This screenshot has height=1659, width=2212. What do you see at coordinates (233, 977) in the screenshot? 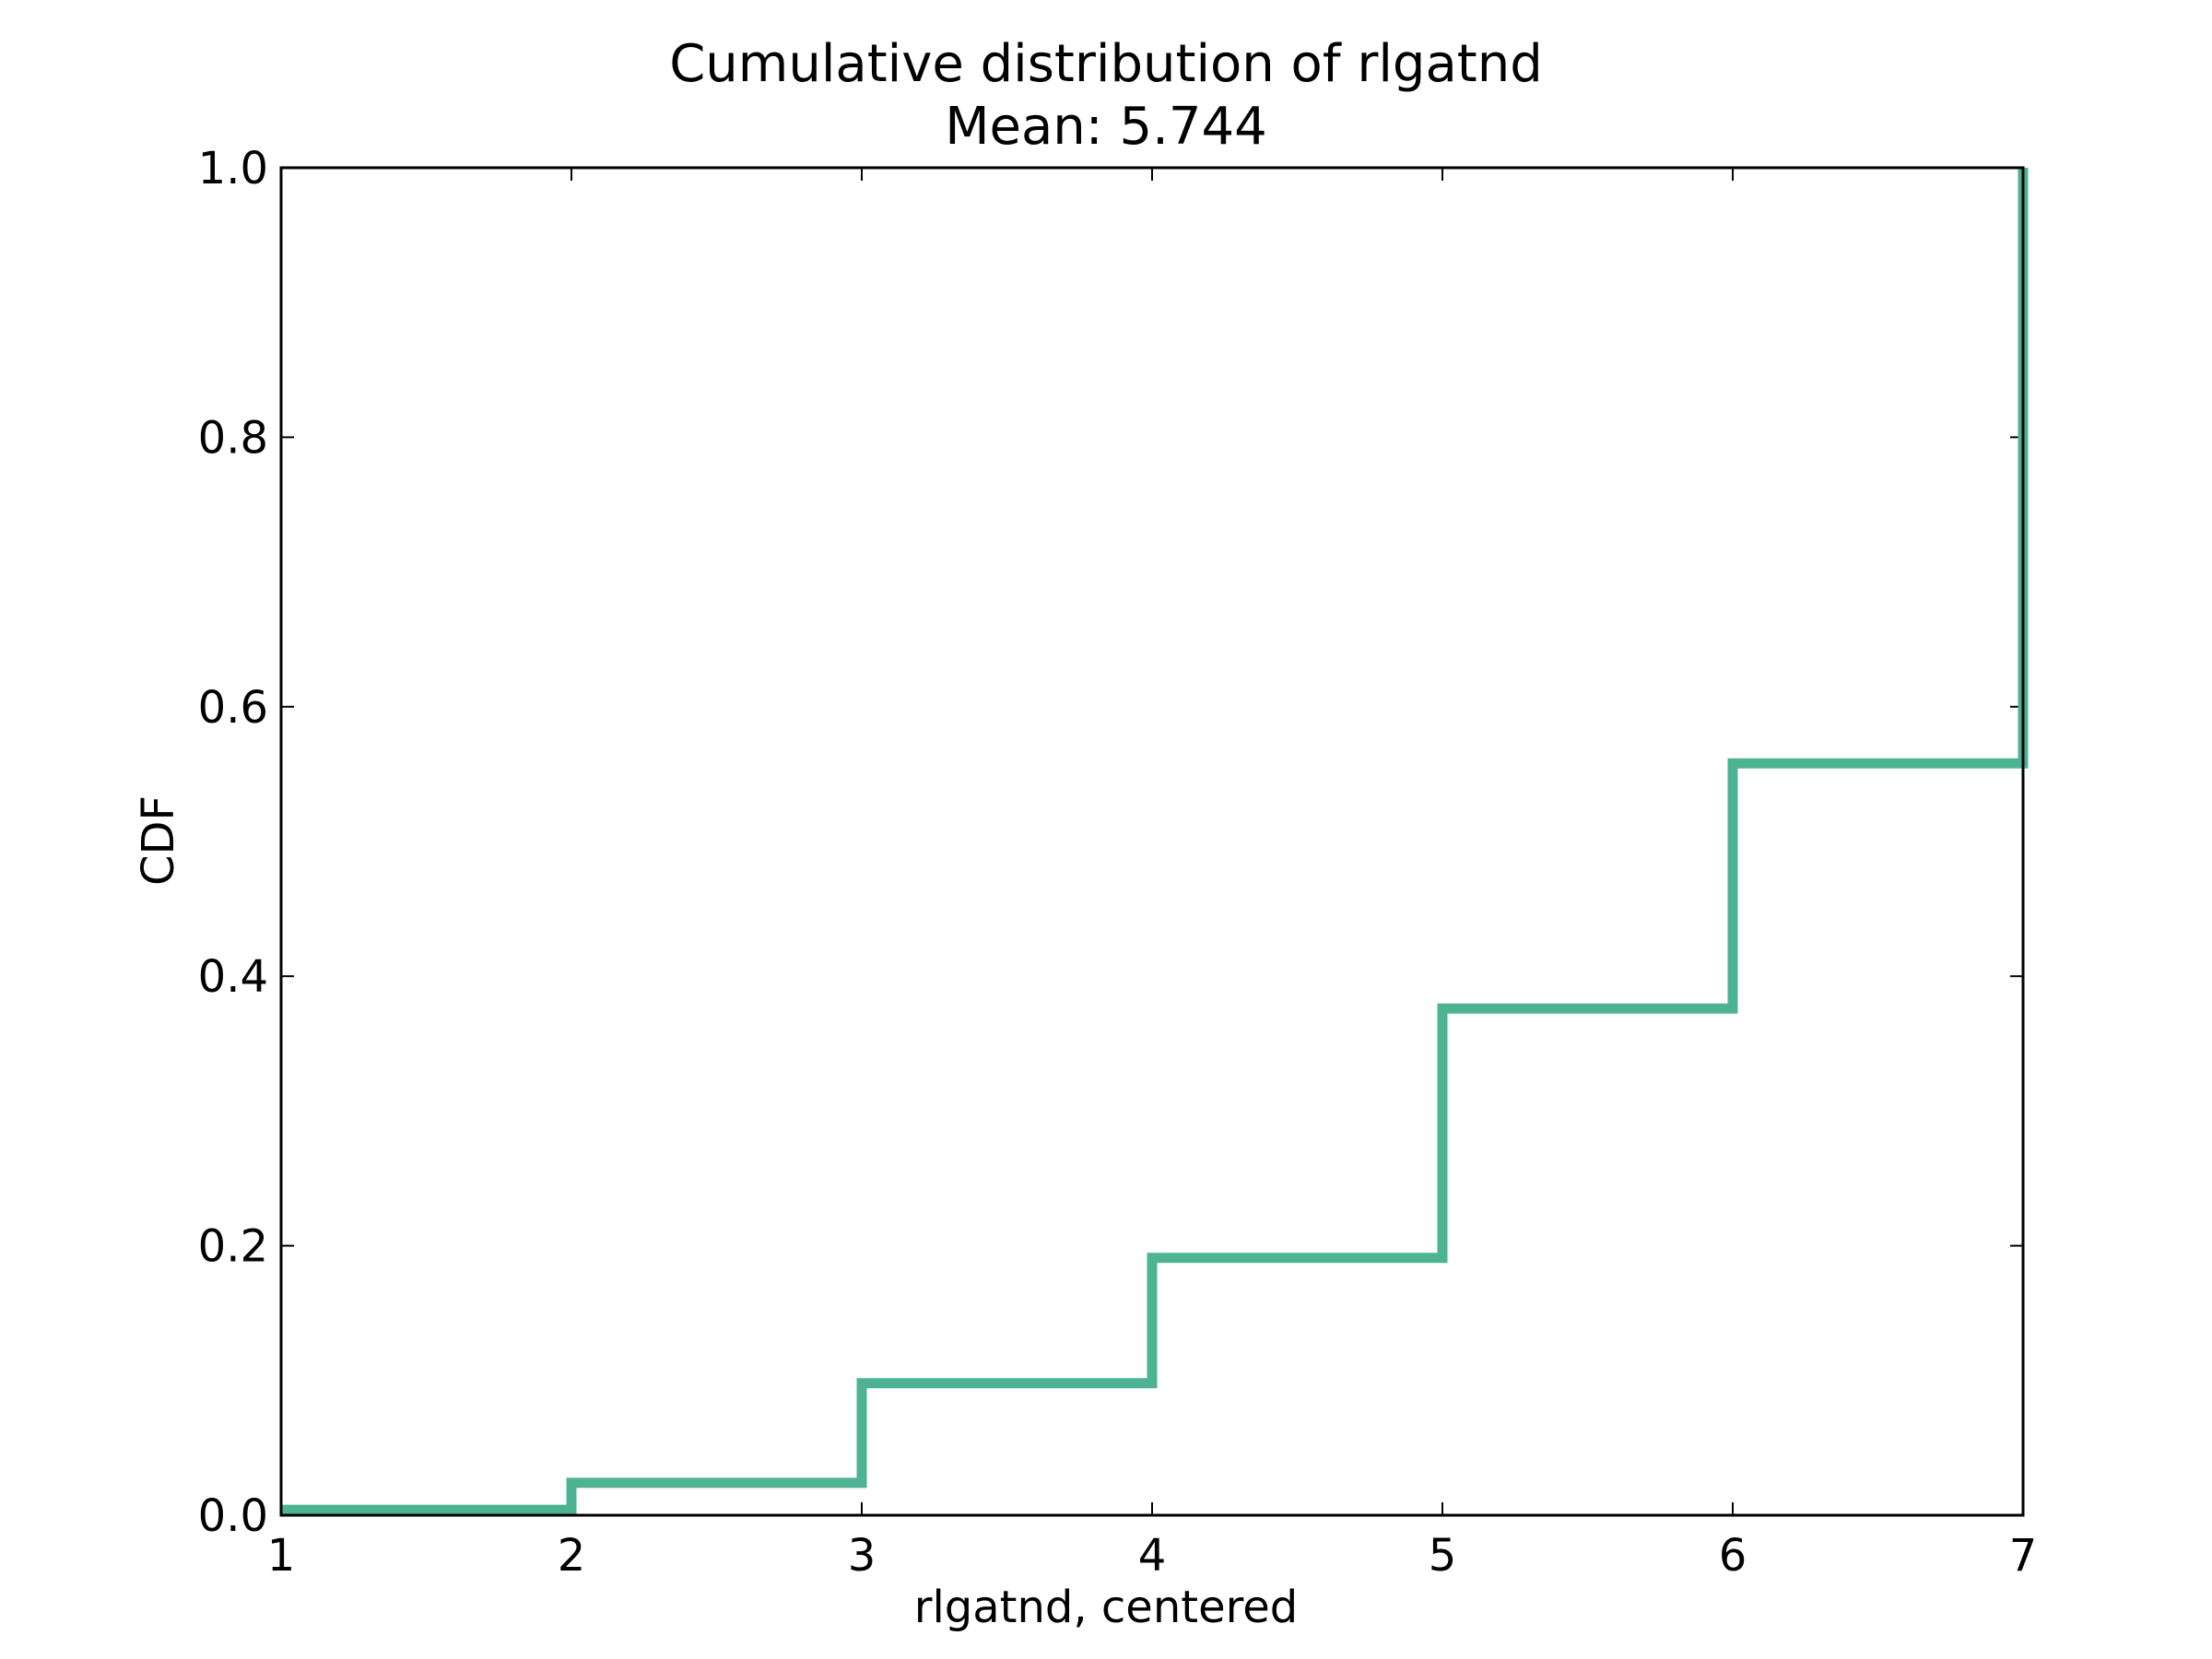
I see `y-tick-label: 0.4` at bounding box center [233, 977].